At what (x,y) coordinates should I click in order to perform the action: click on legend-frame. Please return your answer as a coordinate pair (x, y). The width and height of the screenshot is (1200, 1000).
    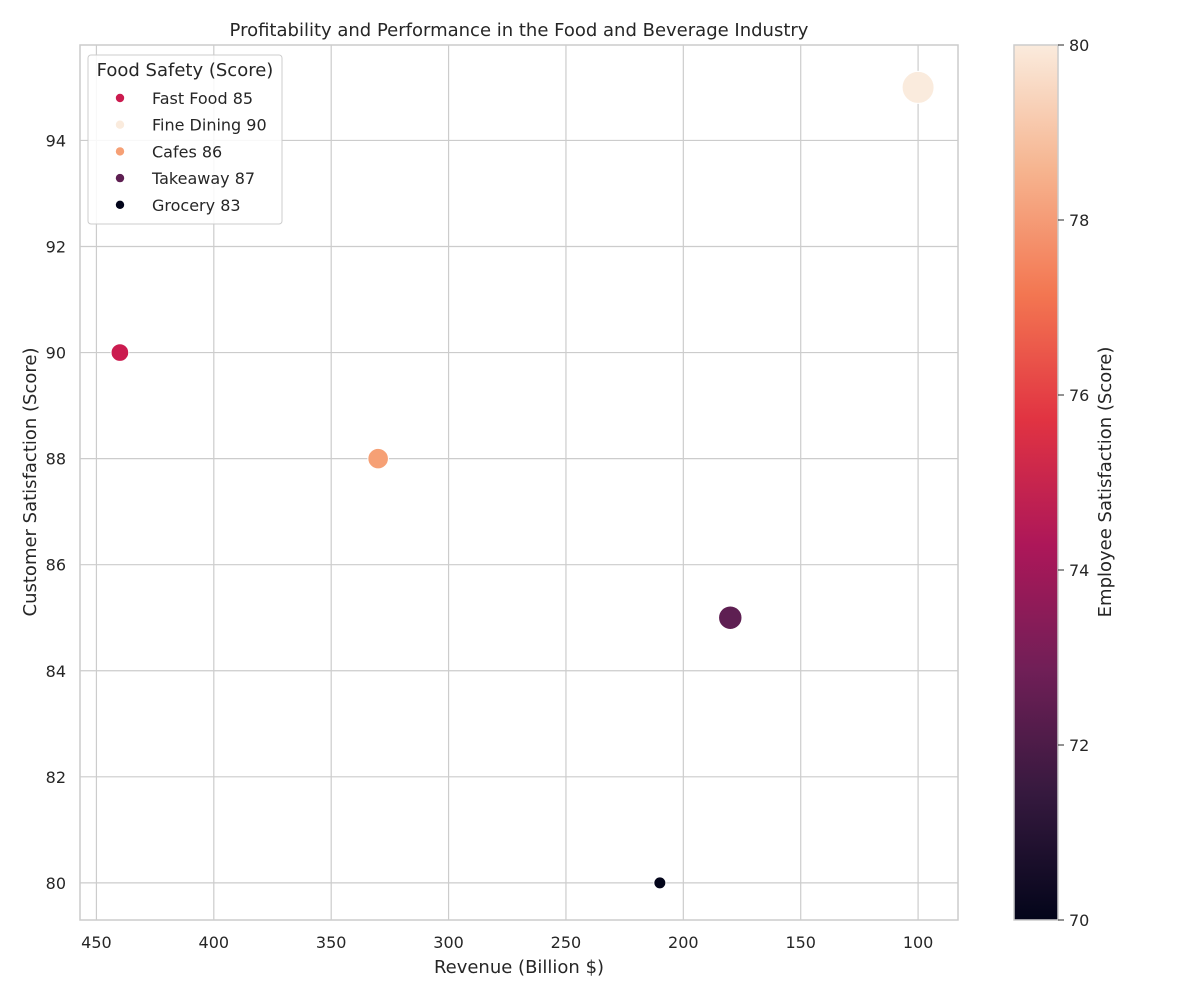
    Looking at the image, I should click on (185, 139).